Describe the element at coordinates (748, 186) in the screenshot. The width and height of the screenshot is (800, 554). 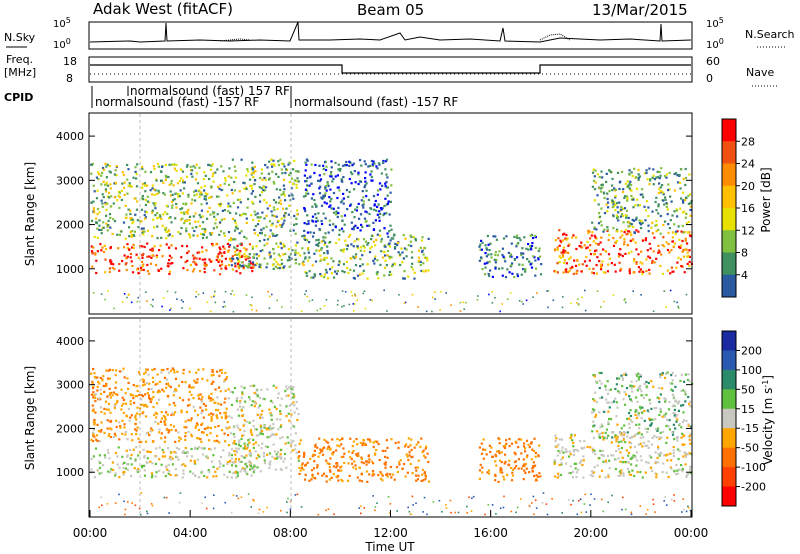
I see `colorbar-tick-label: 20` at that location.